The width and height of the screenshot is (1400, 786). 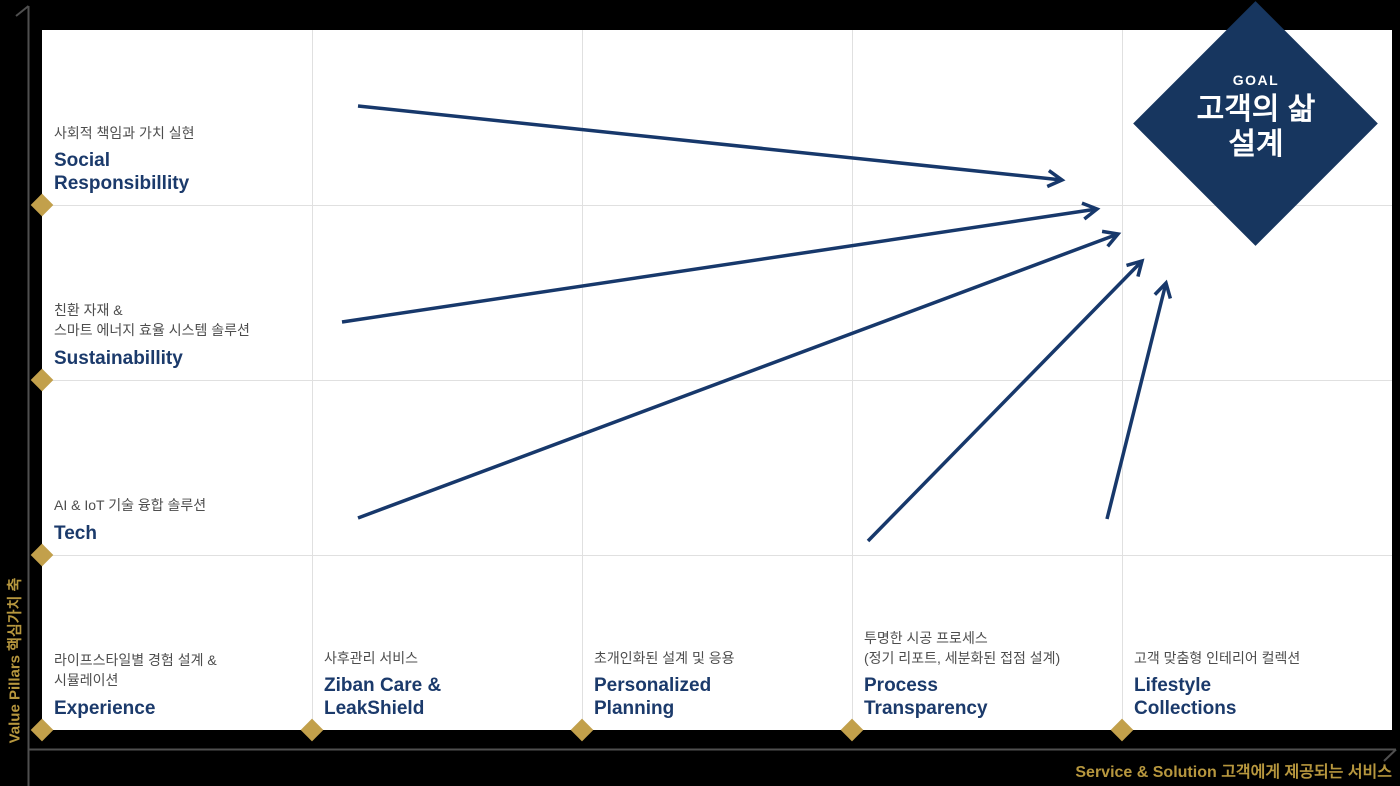 I want to click on pillar-title: Sustainabillity, so click(x=118, y=358).